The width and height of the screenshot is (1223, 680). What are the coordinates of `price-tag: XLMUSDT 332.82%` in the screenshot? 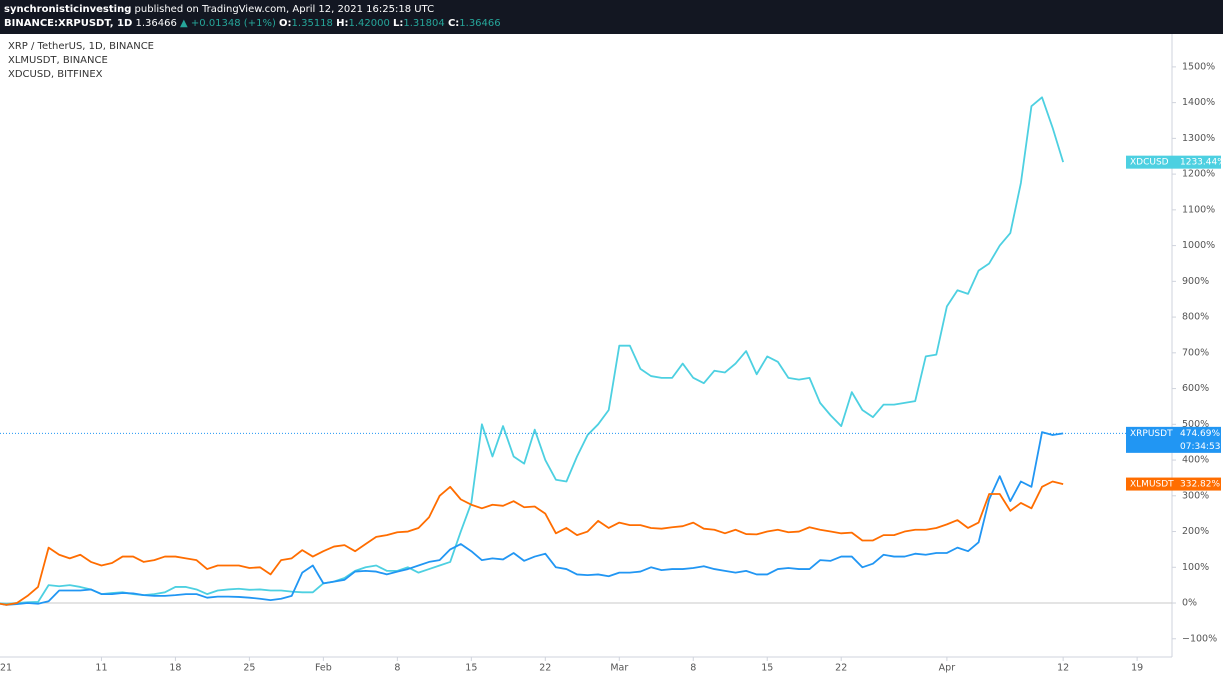 It's located at (1173, 484).